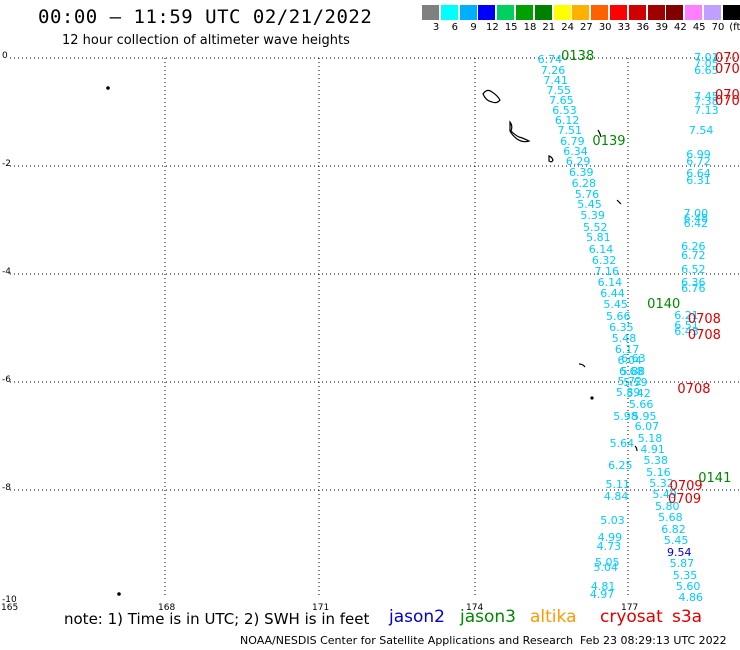  I want to click on wave-height-value: 6.28, so click(584, 183).